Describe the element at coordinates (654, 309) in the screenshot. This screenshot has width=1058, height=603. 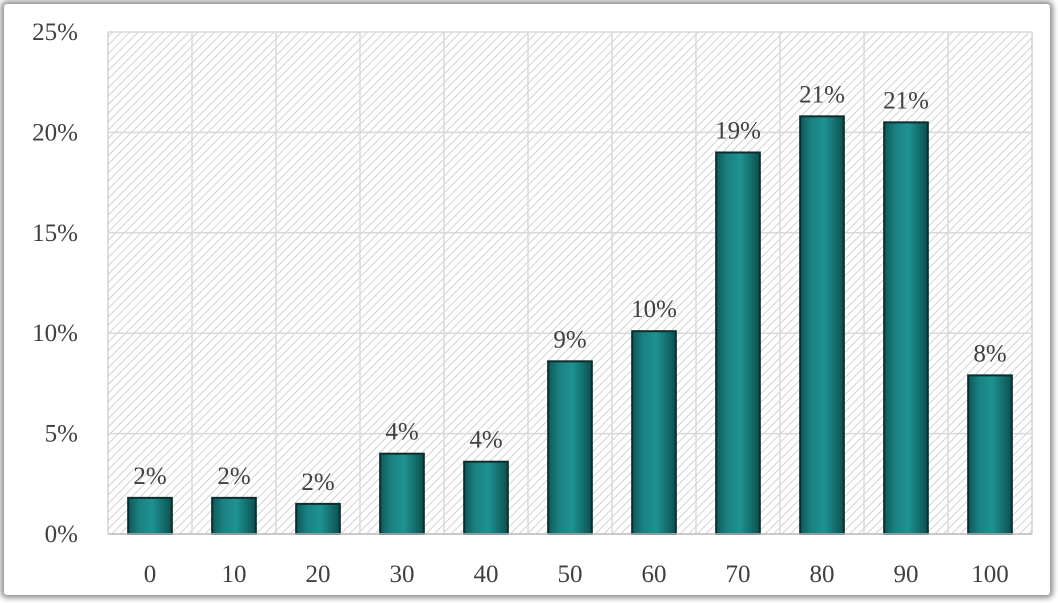
I see `data-label: 10%` at that location.